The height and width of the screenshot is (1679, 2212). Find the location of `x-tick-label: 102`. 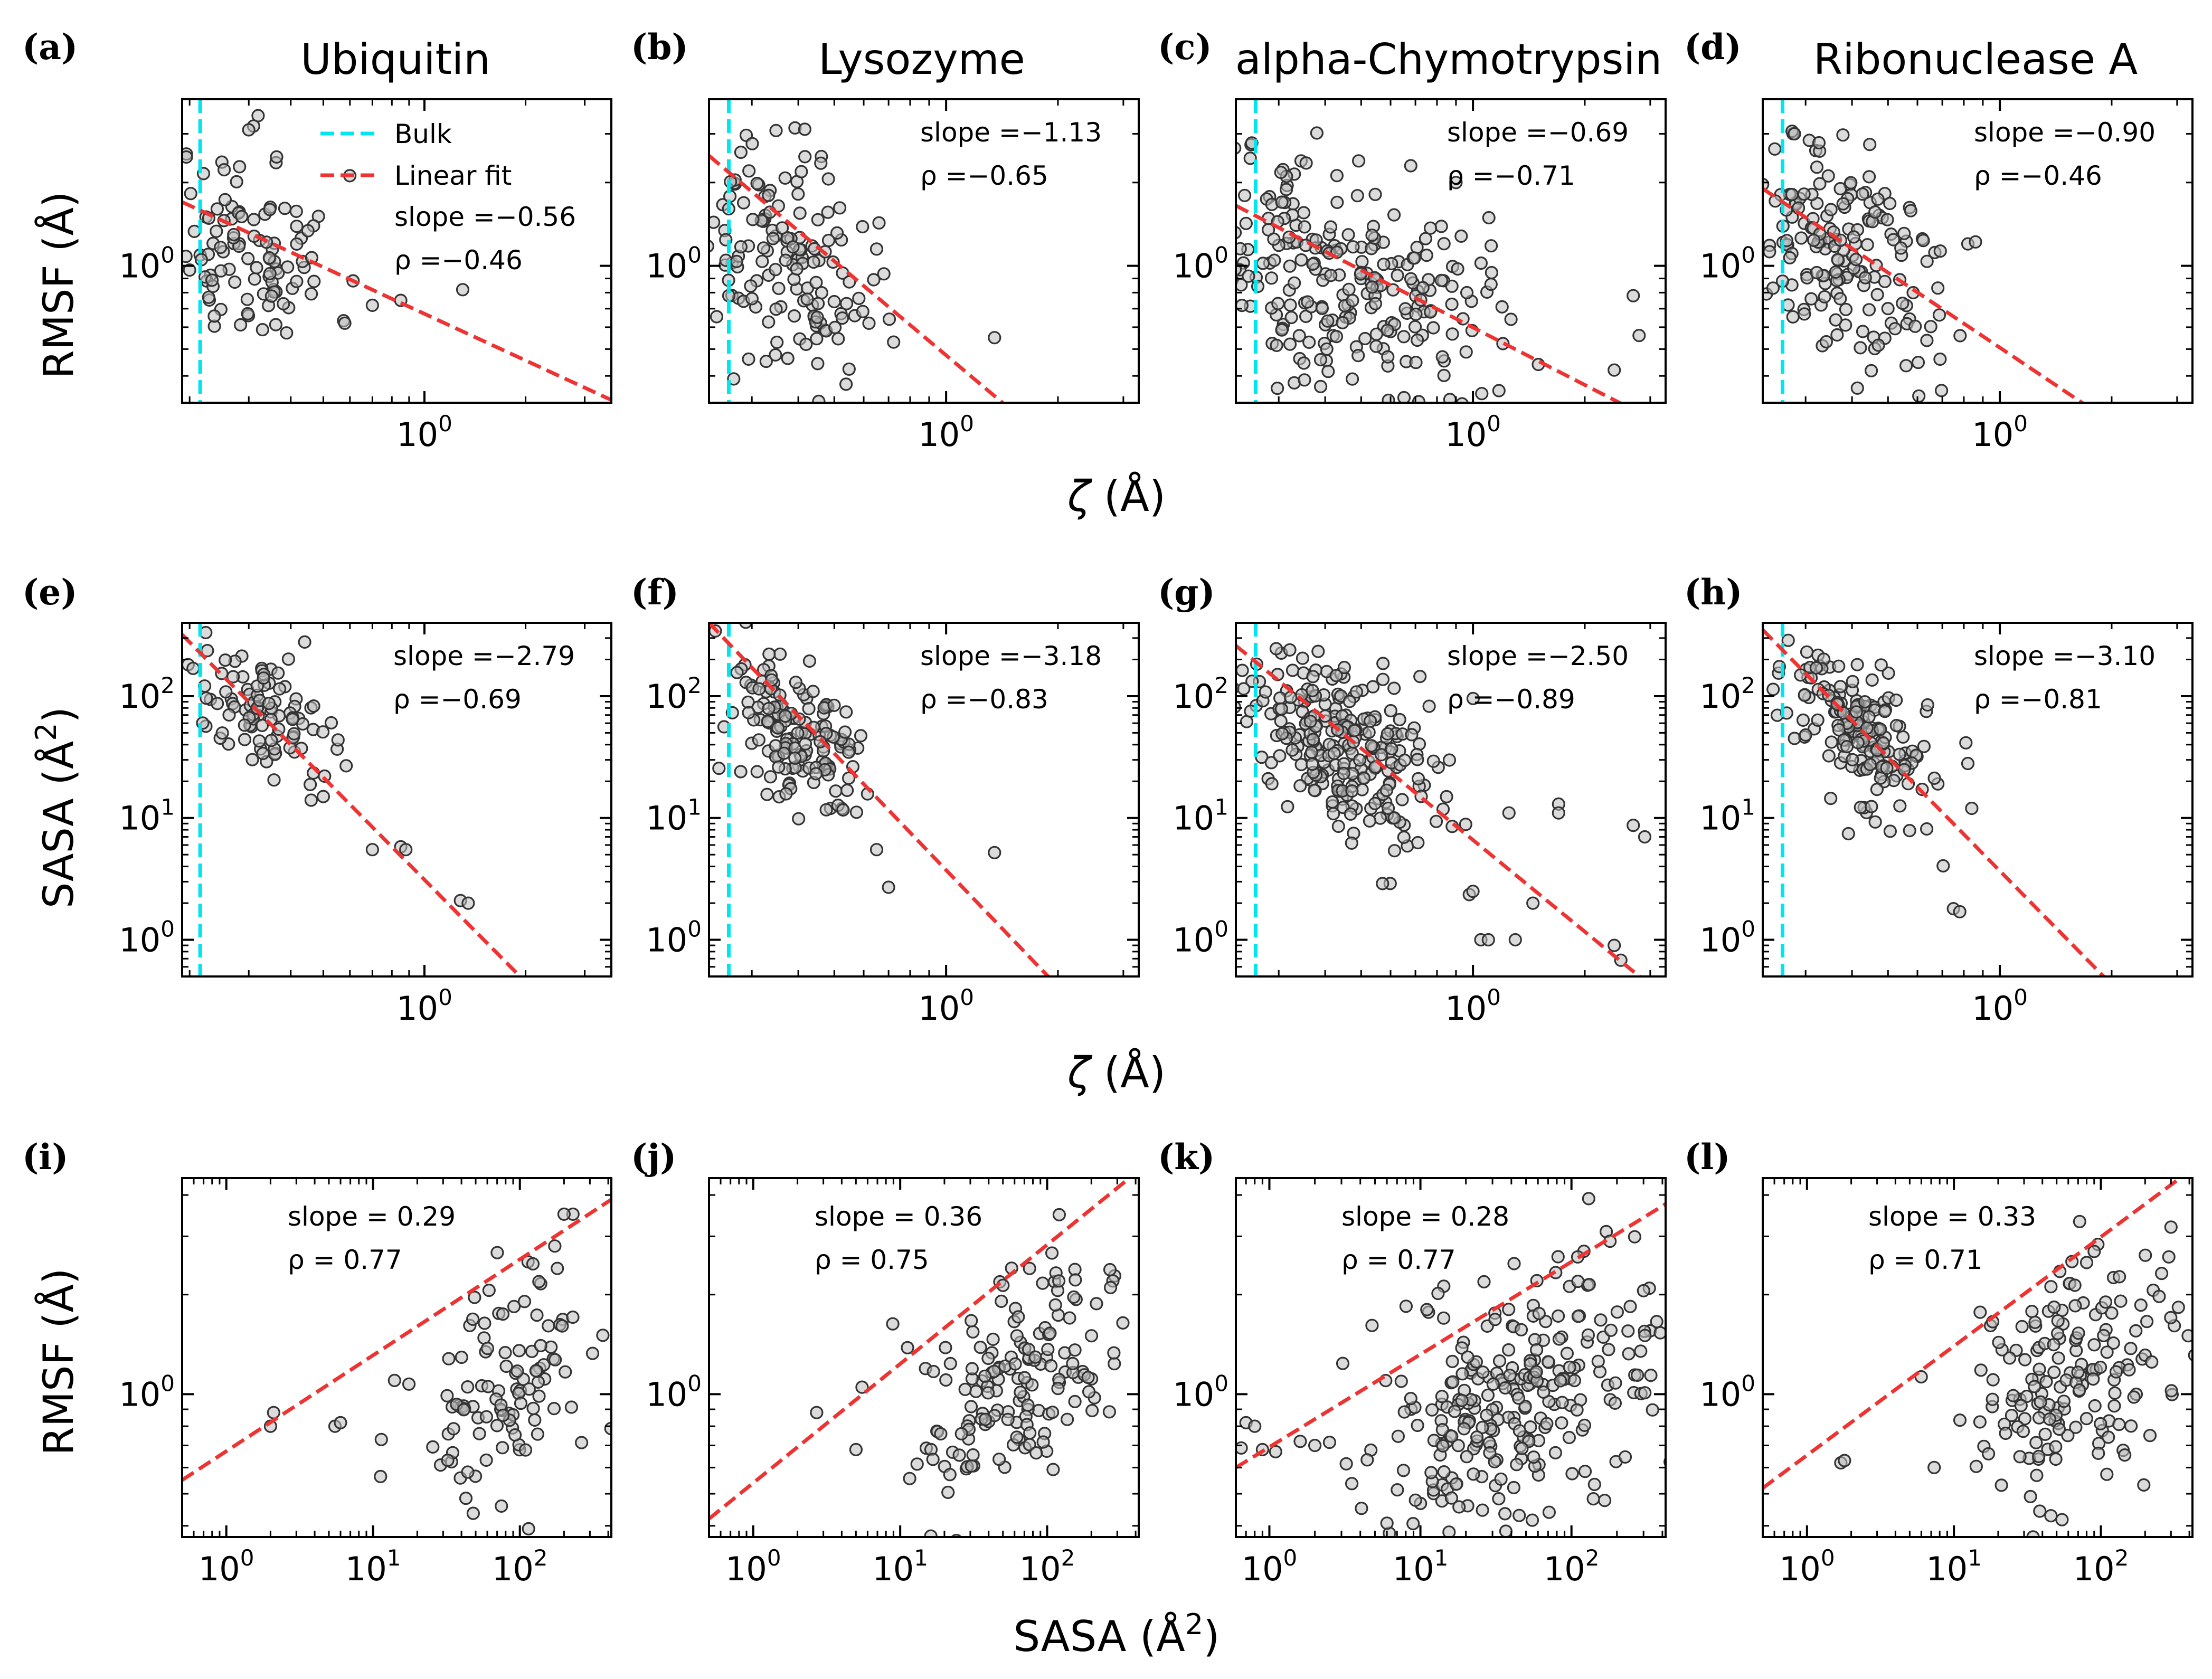

x-tick-label: 102 is located at coordinates (2101, 1566).